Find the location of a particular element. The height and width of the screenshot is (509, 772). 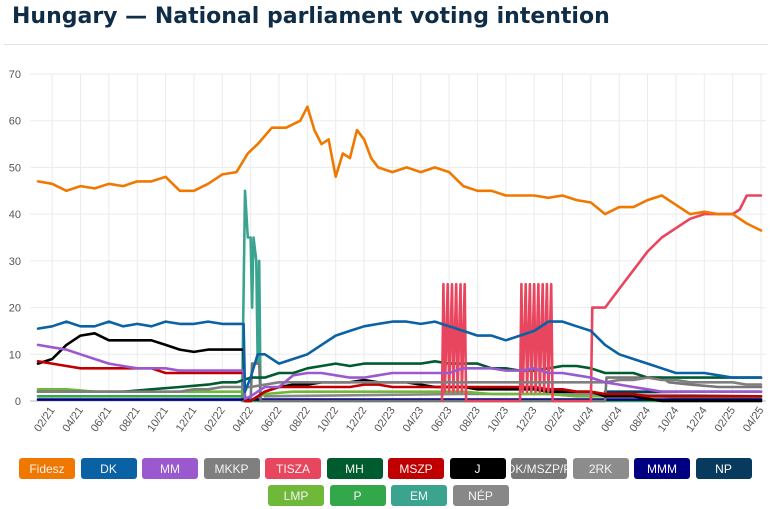

legend-item-2rk: 2RK is located at coordinates (600, 468).